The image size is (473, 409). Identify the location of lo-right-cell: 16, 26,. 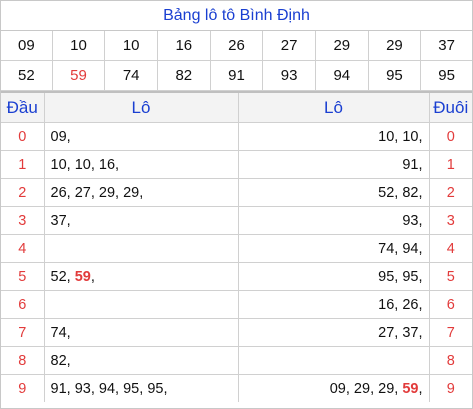
(334, 304).